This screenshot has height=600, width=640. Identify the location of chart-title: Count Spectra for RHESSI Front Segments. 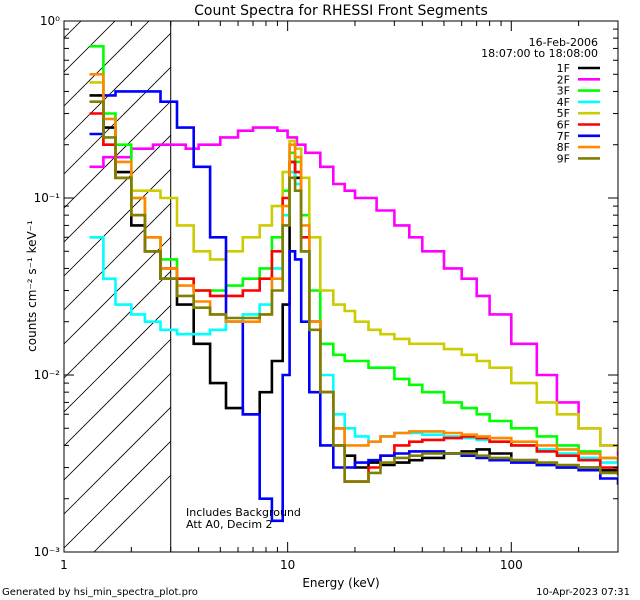
(341, 11).